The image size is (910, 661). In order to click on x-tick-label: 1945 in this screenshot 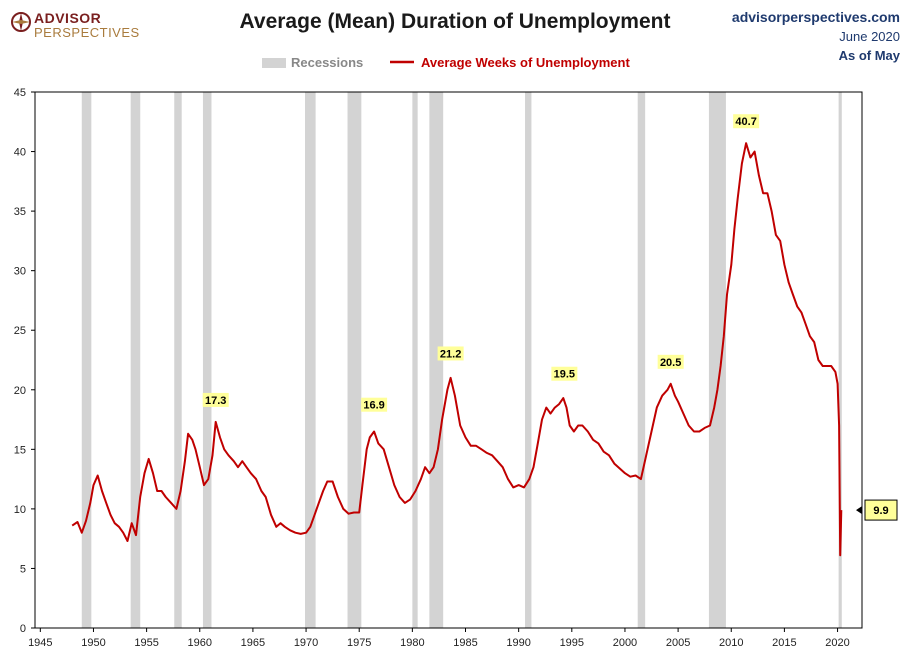, I will do `click(40, 643)`.